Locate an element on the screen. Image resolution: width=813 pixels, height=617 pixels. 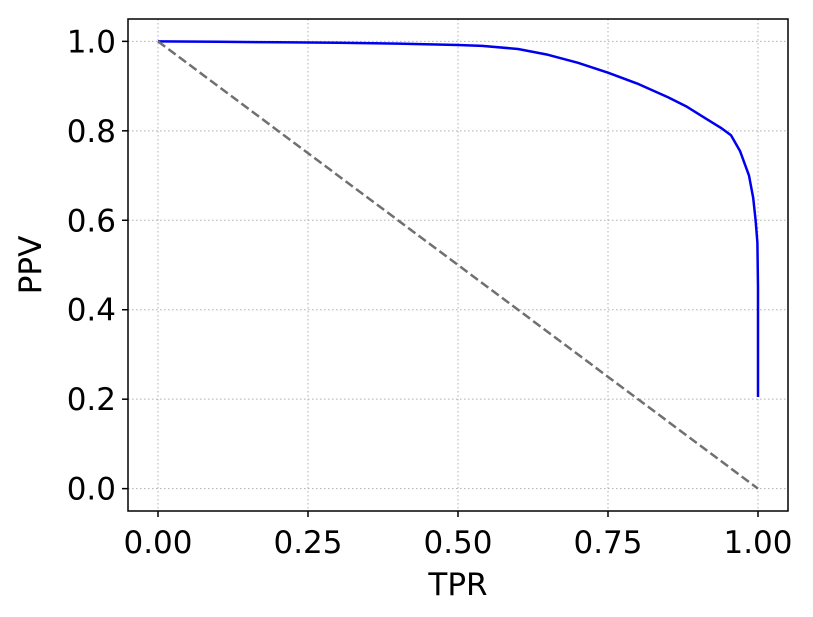
x-tick-label: 0.75 is located at coordinates (607, 543).